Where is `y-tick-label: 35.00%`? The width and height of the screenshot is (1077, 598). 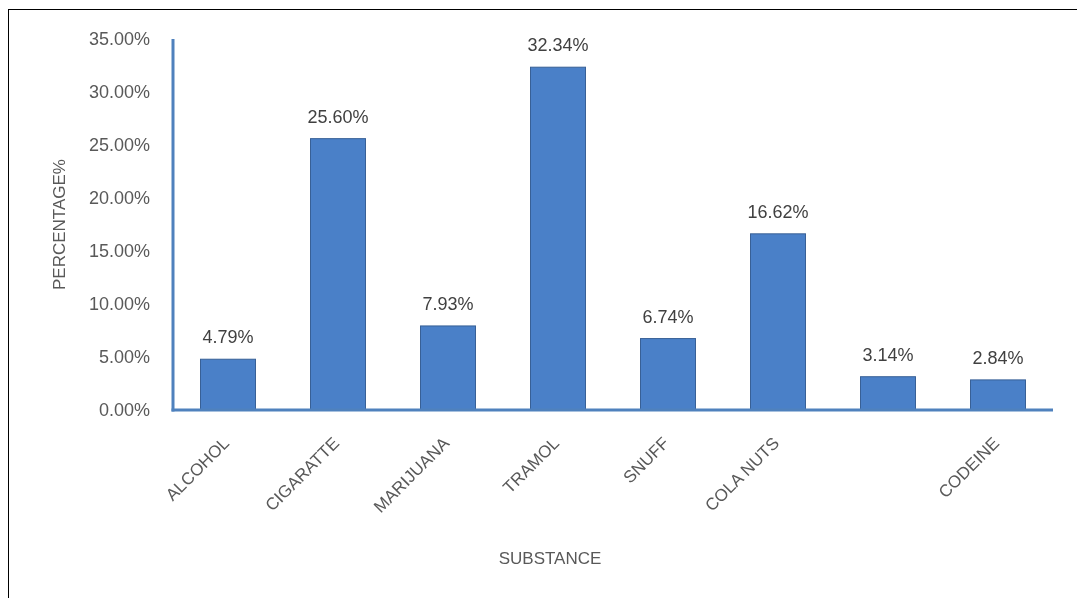 y-tick-label: 35.00% is located at coordinates (119, 39).